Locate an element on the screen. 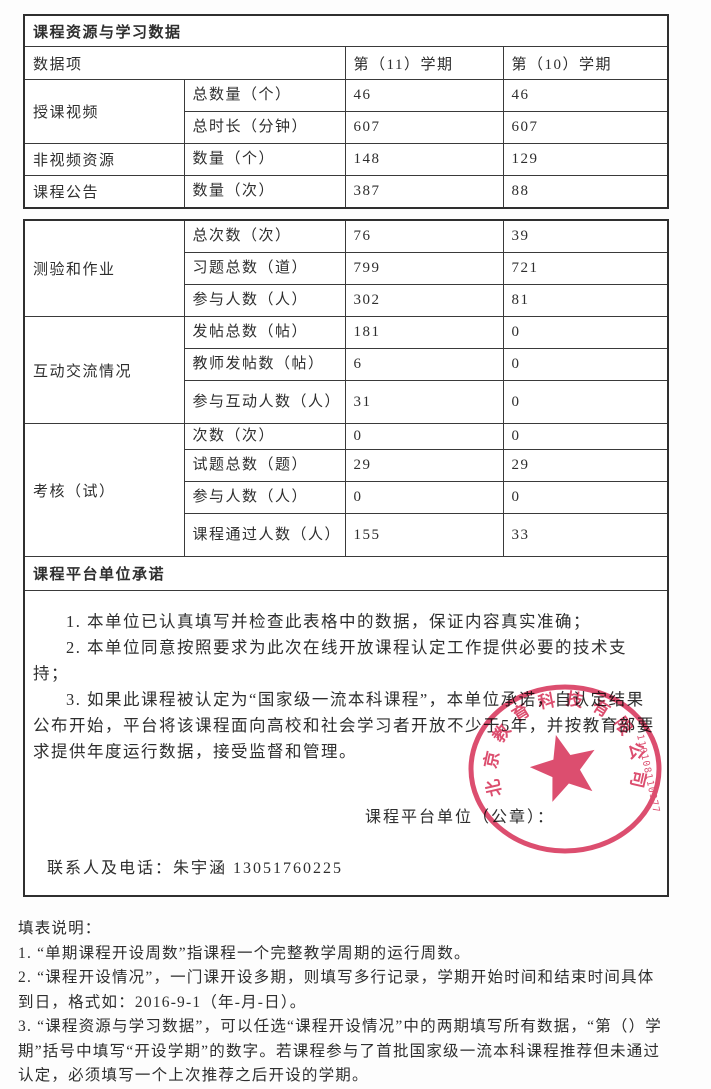  category-course-announcements: 课程公告 is located at coordinates (104, 192).